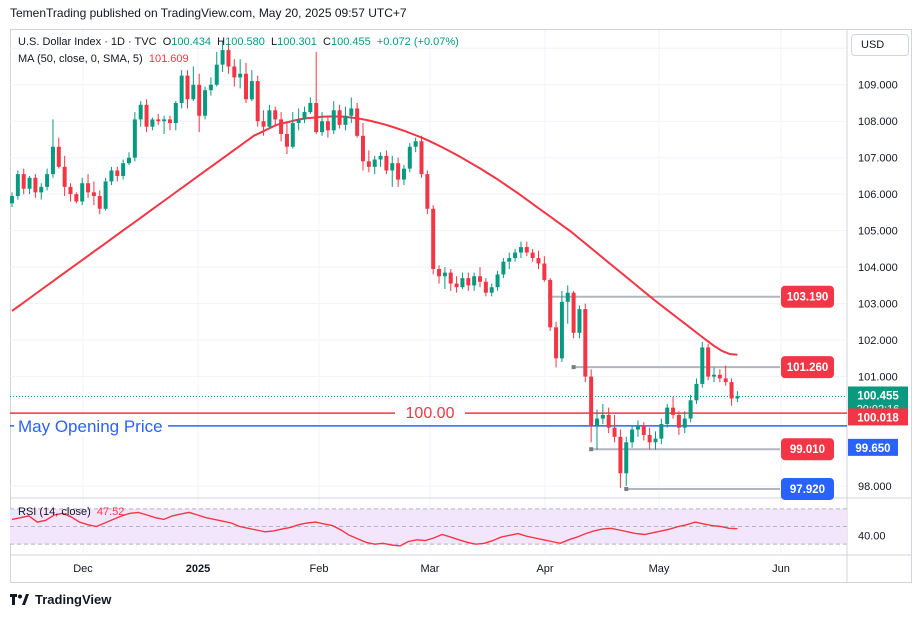 The height and width of the screenshot is (618, 923). I want to click on open-label: O, so click(167, 42).